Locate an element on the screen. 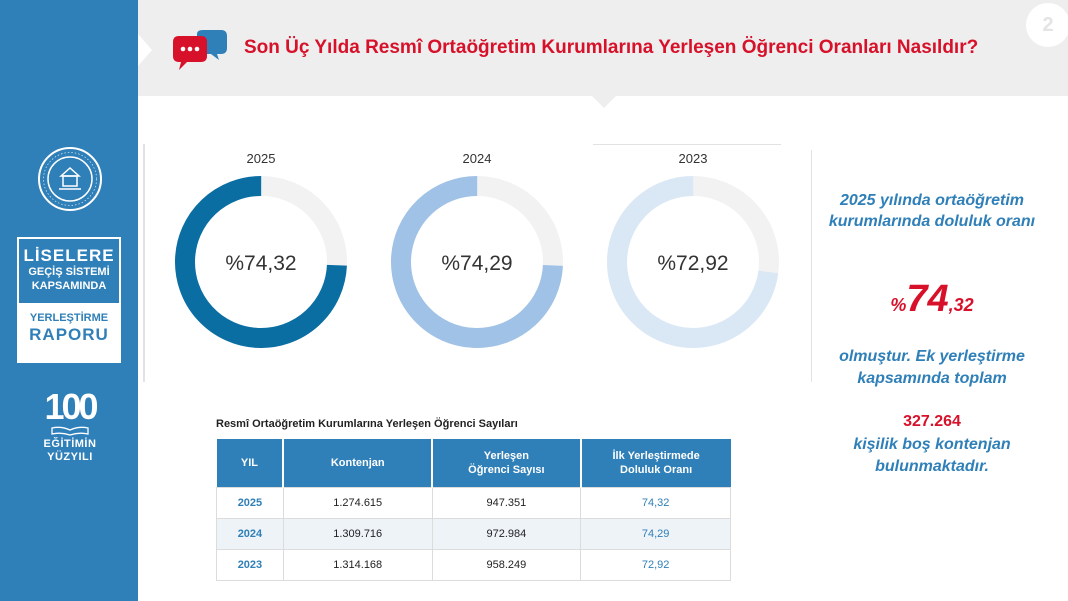 This screenshot has width=1068, height=601. donut-chart: %74,32 is located at coordinates (261, 262).